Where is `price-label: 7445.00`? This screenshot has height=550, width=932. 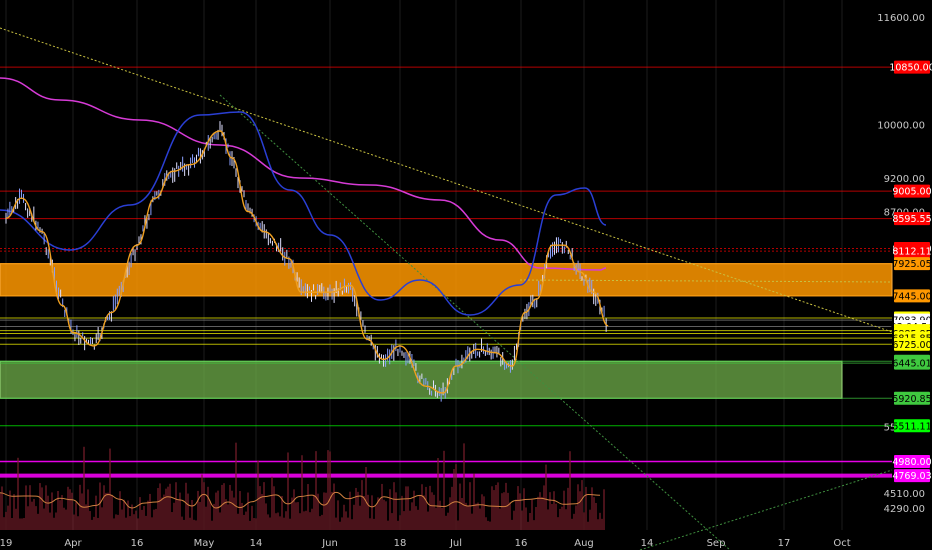
price-label: 7445.00 is located at coordinates (912, 296).